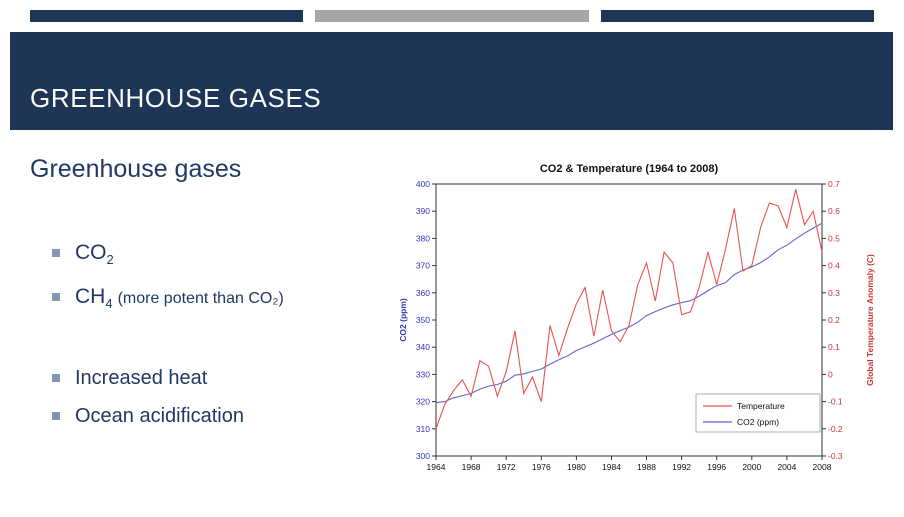 The height and width of the screenshot is (517, 904). What do you see at coordinates (141, 378) in the screenshot?
I see `bullet-text: Increased heat` at bounding box center [141, 378].